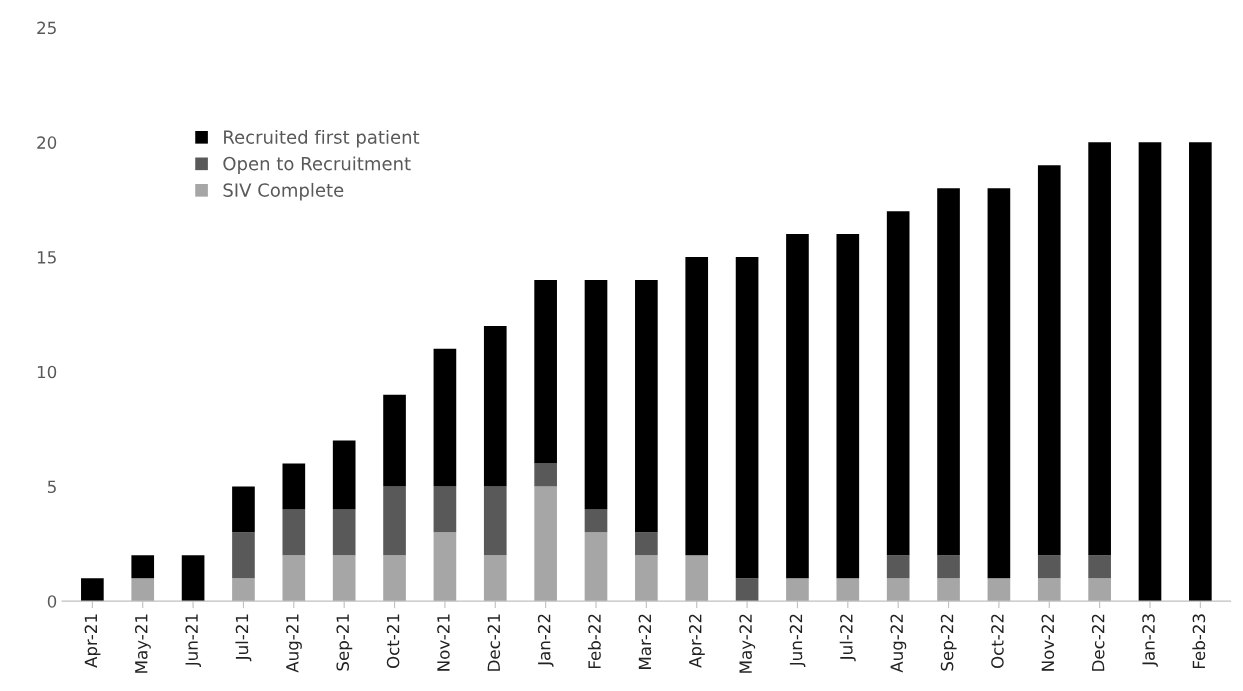 The height and width of the screenshot is (691, 1243). What do you see at coordinates (294, 643) in the screenshot?
I see `x-tick-label: Aug-21` at bounding box center [294, 643].